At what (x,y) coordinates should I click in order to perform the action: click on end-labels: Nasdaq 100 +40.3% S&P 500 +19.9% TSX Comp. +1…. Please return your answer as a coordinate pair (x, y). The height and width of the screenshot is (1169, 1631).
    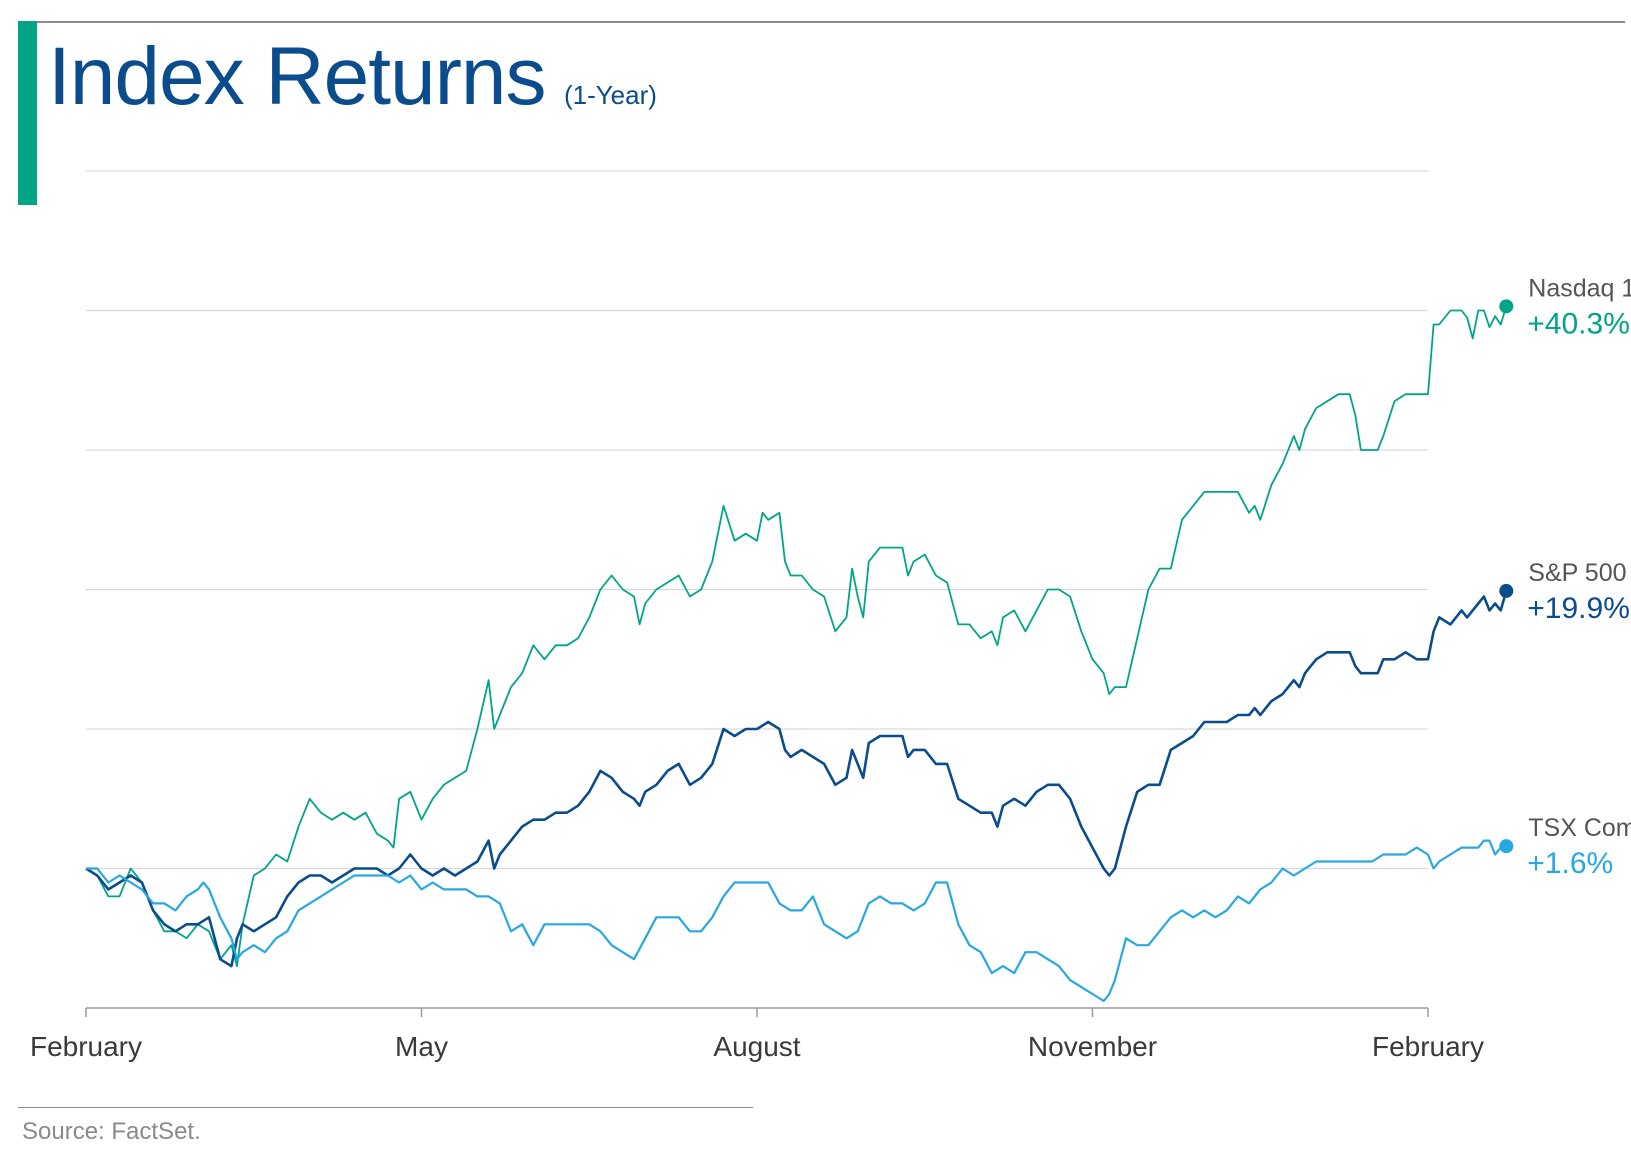
    Looking at the image, I should click on (1565, 577).